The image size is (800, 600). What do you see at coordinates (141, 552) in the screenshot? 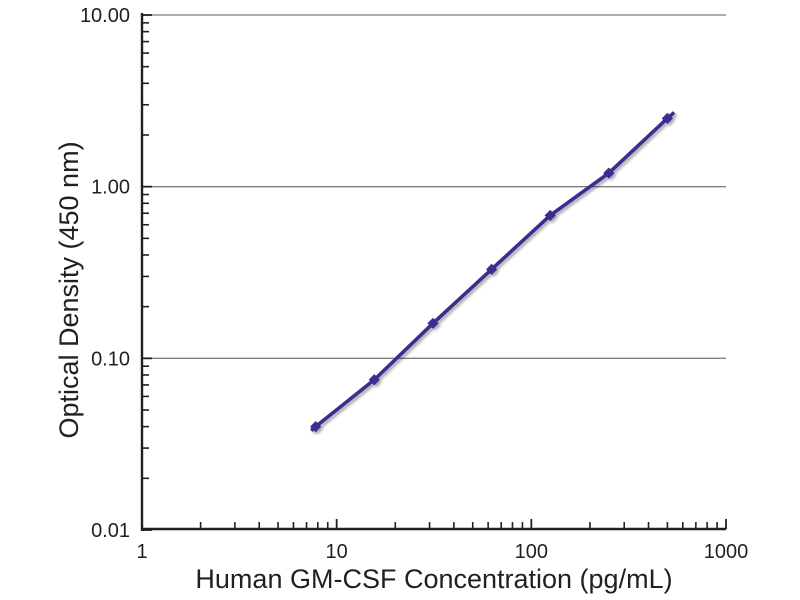
I see `x-tick-label: 1` at bounding box center [141, 552].